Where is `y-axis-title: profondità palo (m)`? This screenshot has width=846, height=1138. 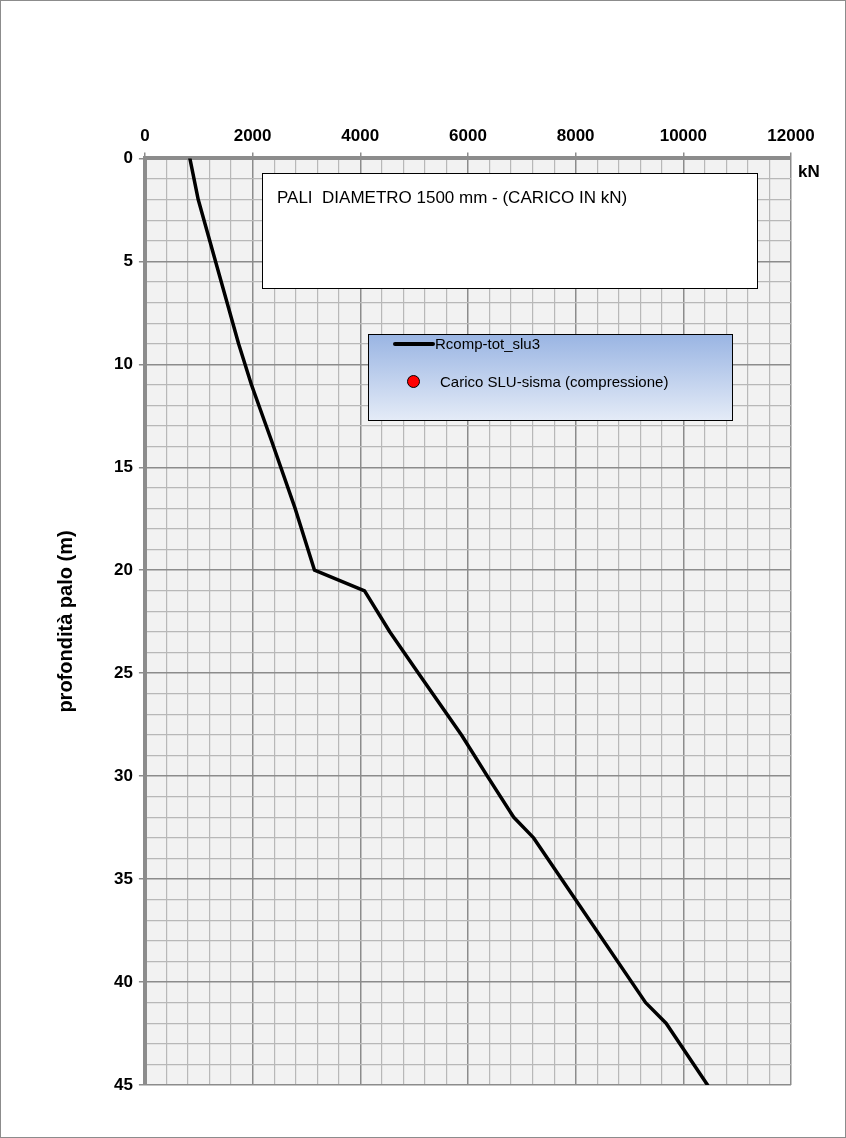 y-axis-title: profondità palo (m) is located at coordinates (65, 622).